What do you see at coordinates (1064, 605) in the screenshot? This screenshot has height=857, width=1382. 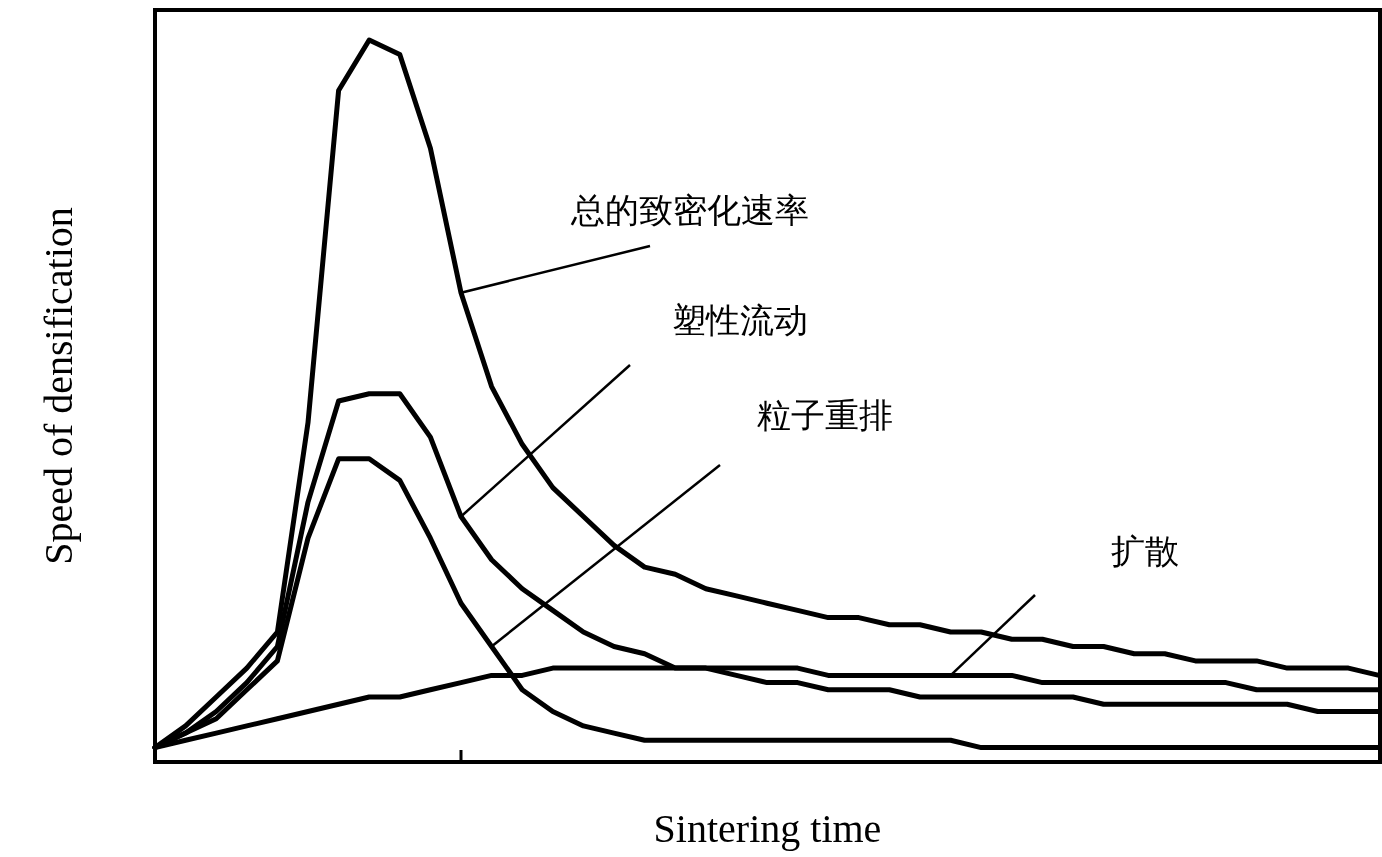 I see `callout-leader: 扩散` at bounding box center [1064, 605].